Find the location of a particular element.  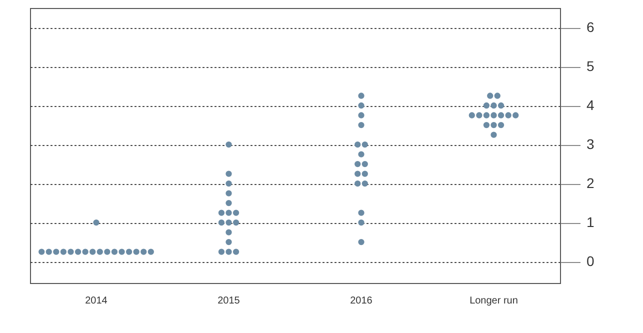

y-tick-label: 2 is located at coordinates (590, 183).